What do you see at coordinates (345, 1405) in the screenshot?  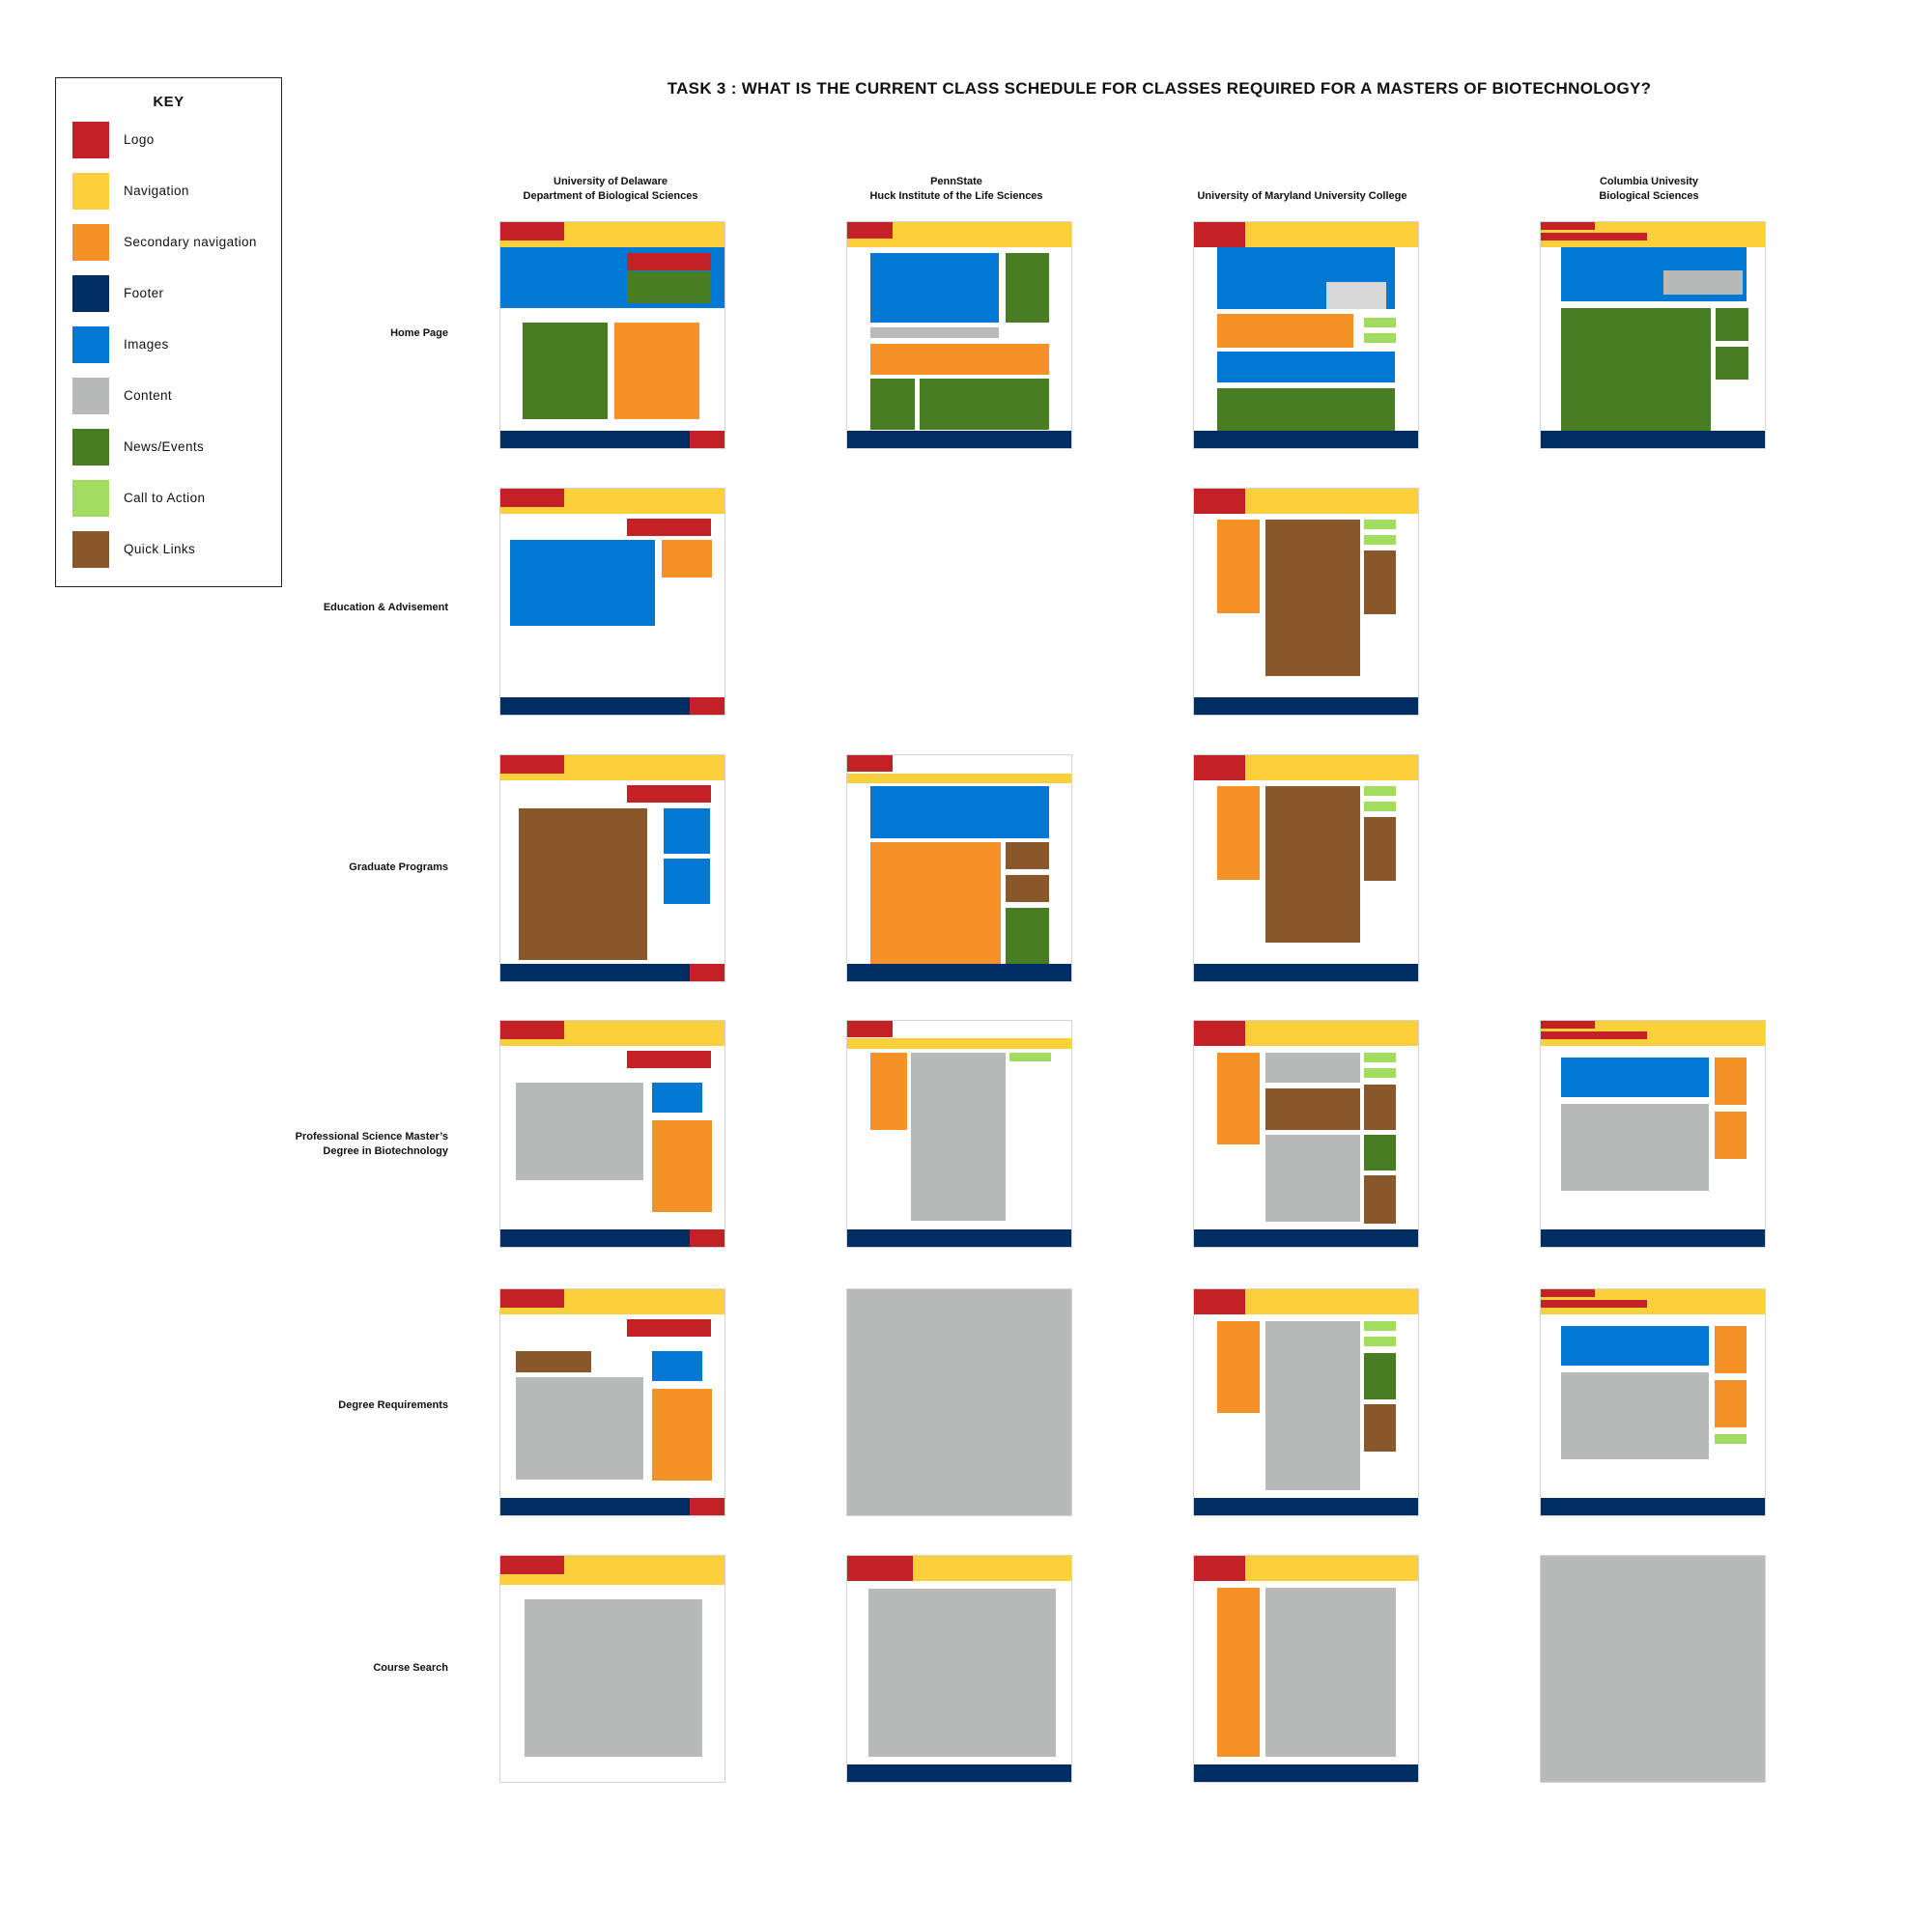 I see `row-header-degree-requirements: Degree Requirements` at bounding box center [345, 1405].